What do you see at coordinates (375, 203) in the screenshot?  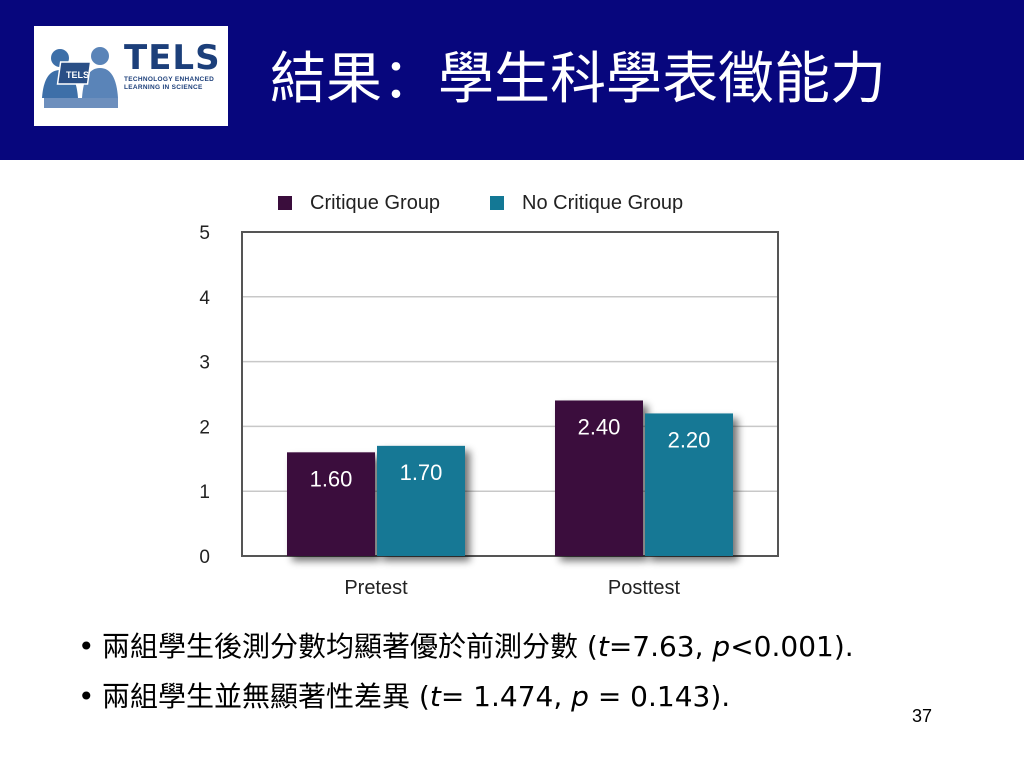 I see `legend-label: Critique Group` at bounding box center [375, 203].